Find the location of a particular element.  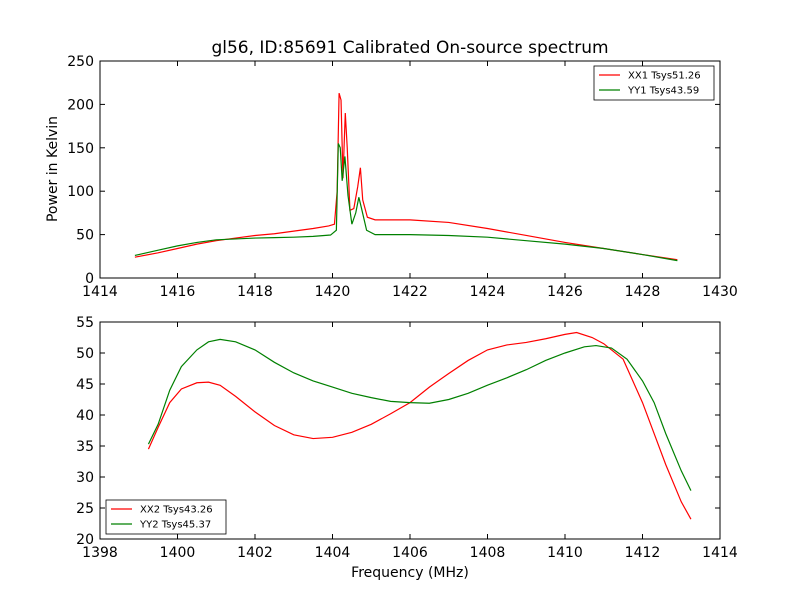

y-tick-label: 20 is located at coordinates (85, 540).